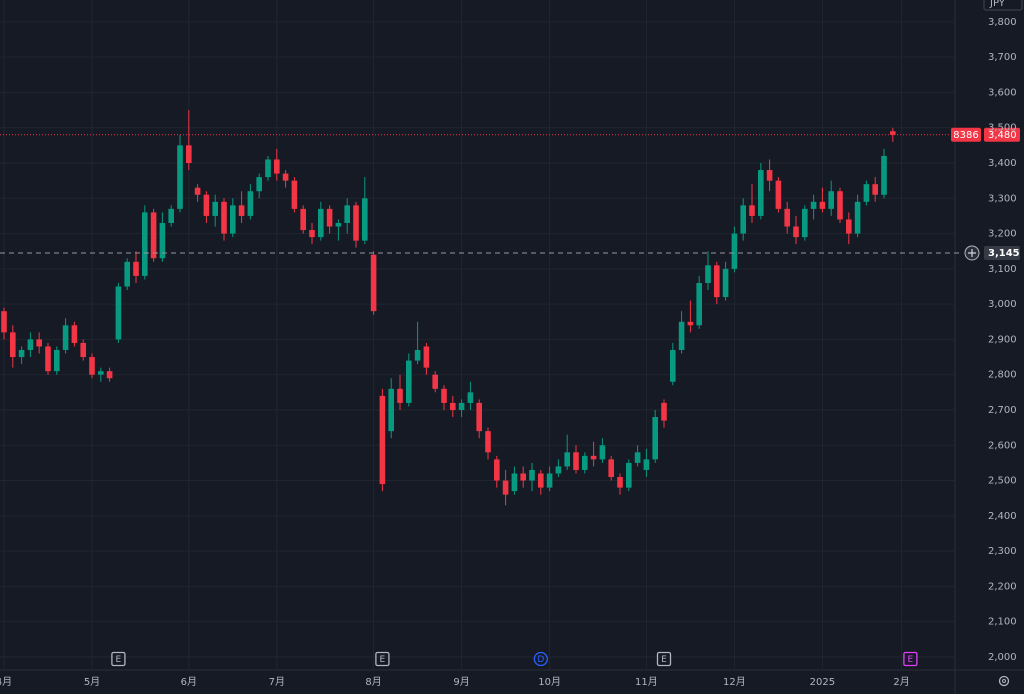 This screenshot has width=1024, height=694. I want to click on settings-icon, so click(1004, 681).